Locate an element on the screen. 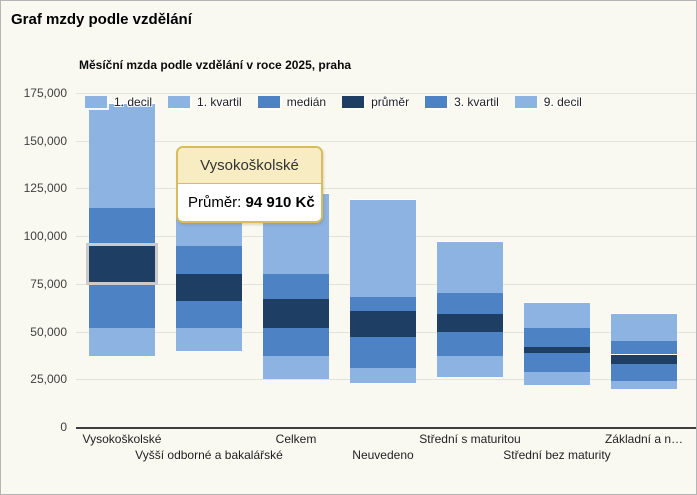  x-tick-label: Střední s maturitou is located at coordinates (470, 439).